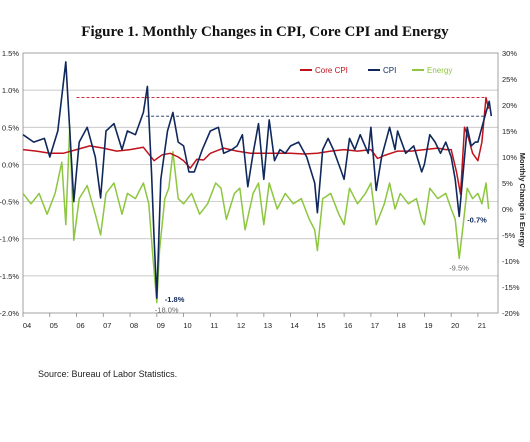 The width and height of the screenshot is (530, 442). I want to click on y-tick-label-right: 10%, so click(509, 157).